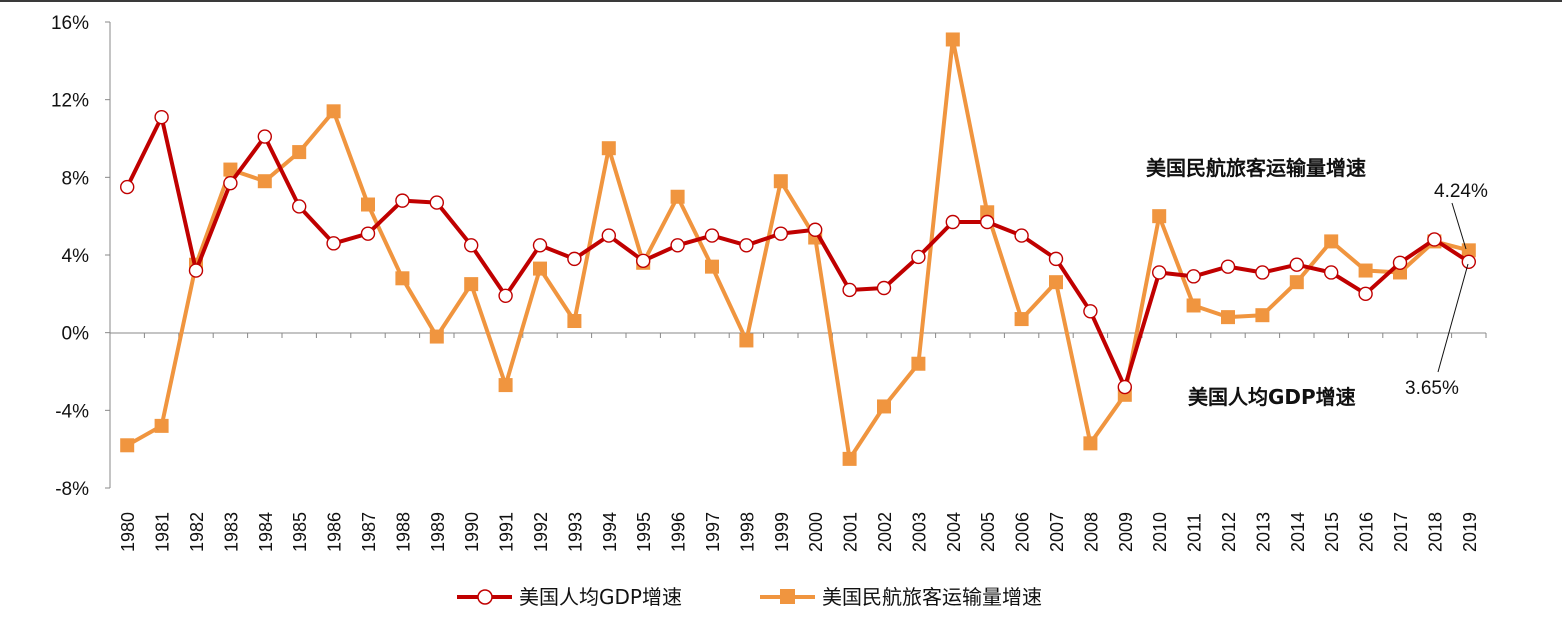 Image resolution: width=1562 pixels, height=620 pixels. I want to click on legend-item-passenger: 美国民航旅客运输量增速, so click(901, 597).